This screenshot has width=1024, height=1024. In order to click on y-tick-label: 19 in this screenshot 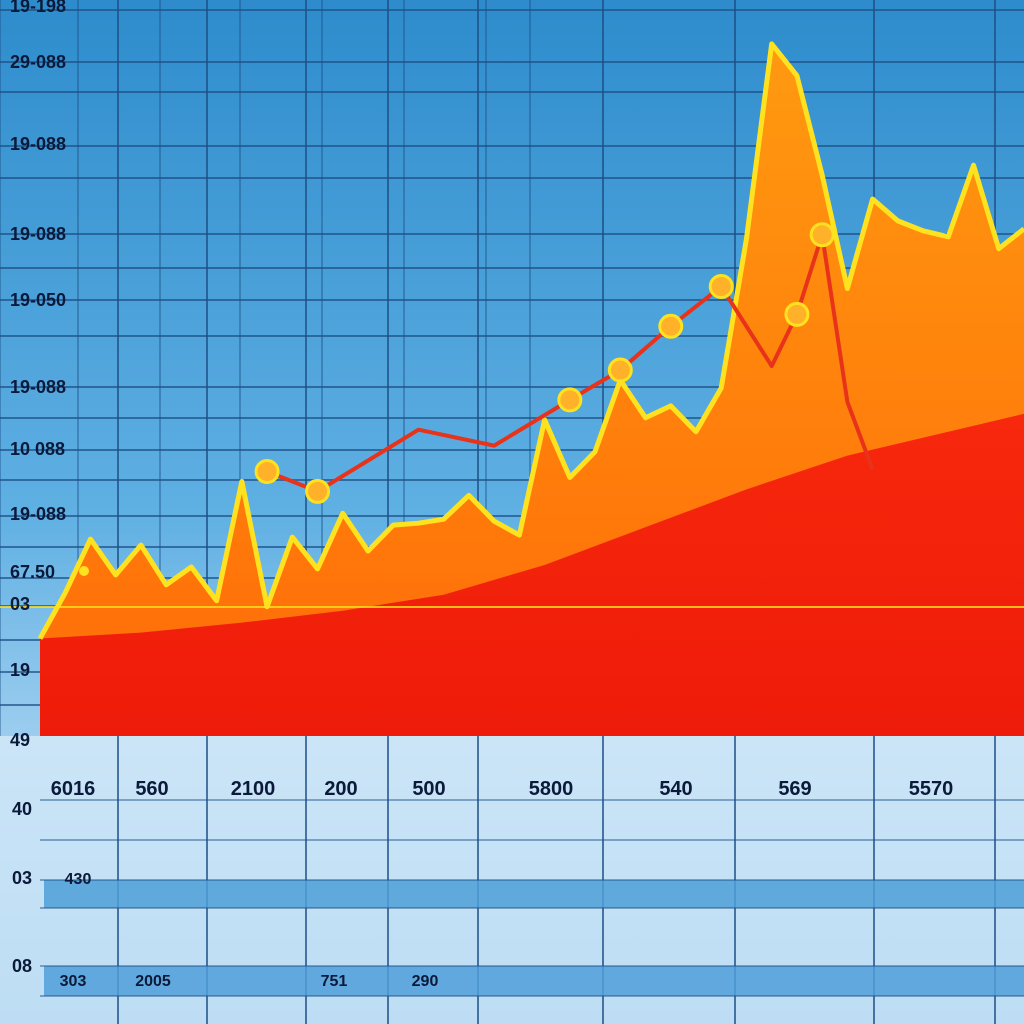, I will do `click(20, 670)`.